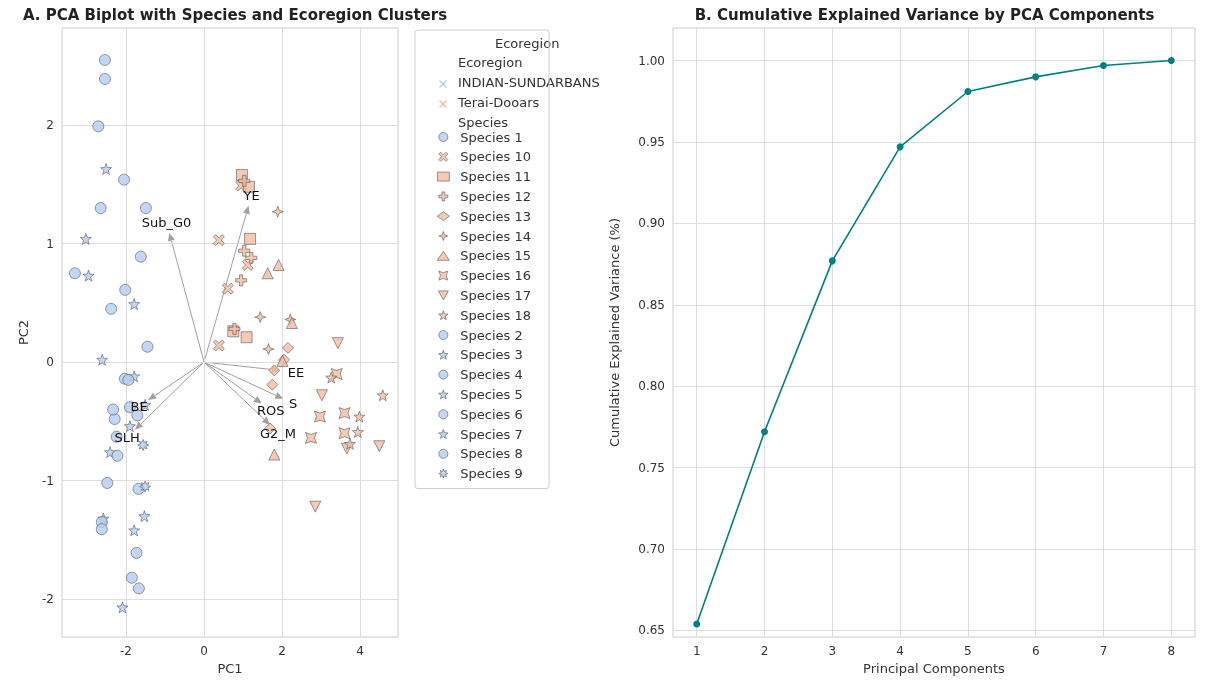  I want to click on annotation: S, so click(293, 404).